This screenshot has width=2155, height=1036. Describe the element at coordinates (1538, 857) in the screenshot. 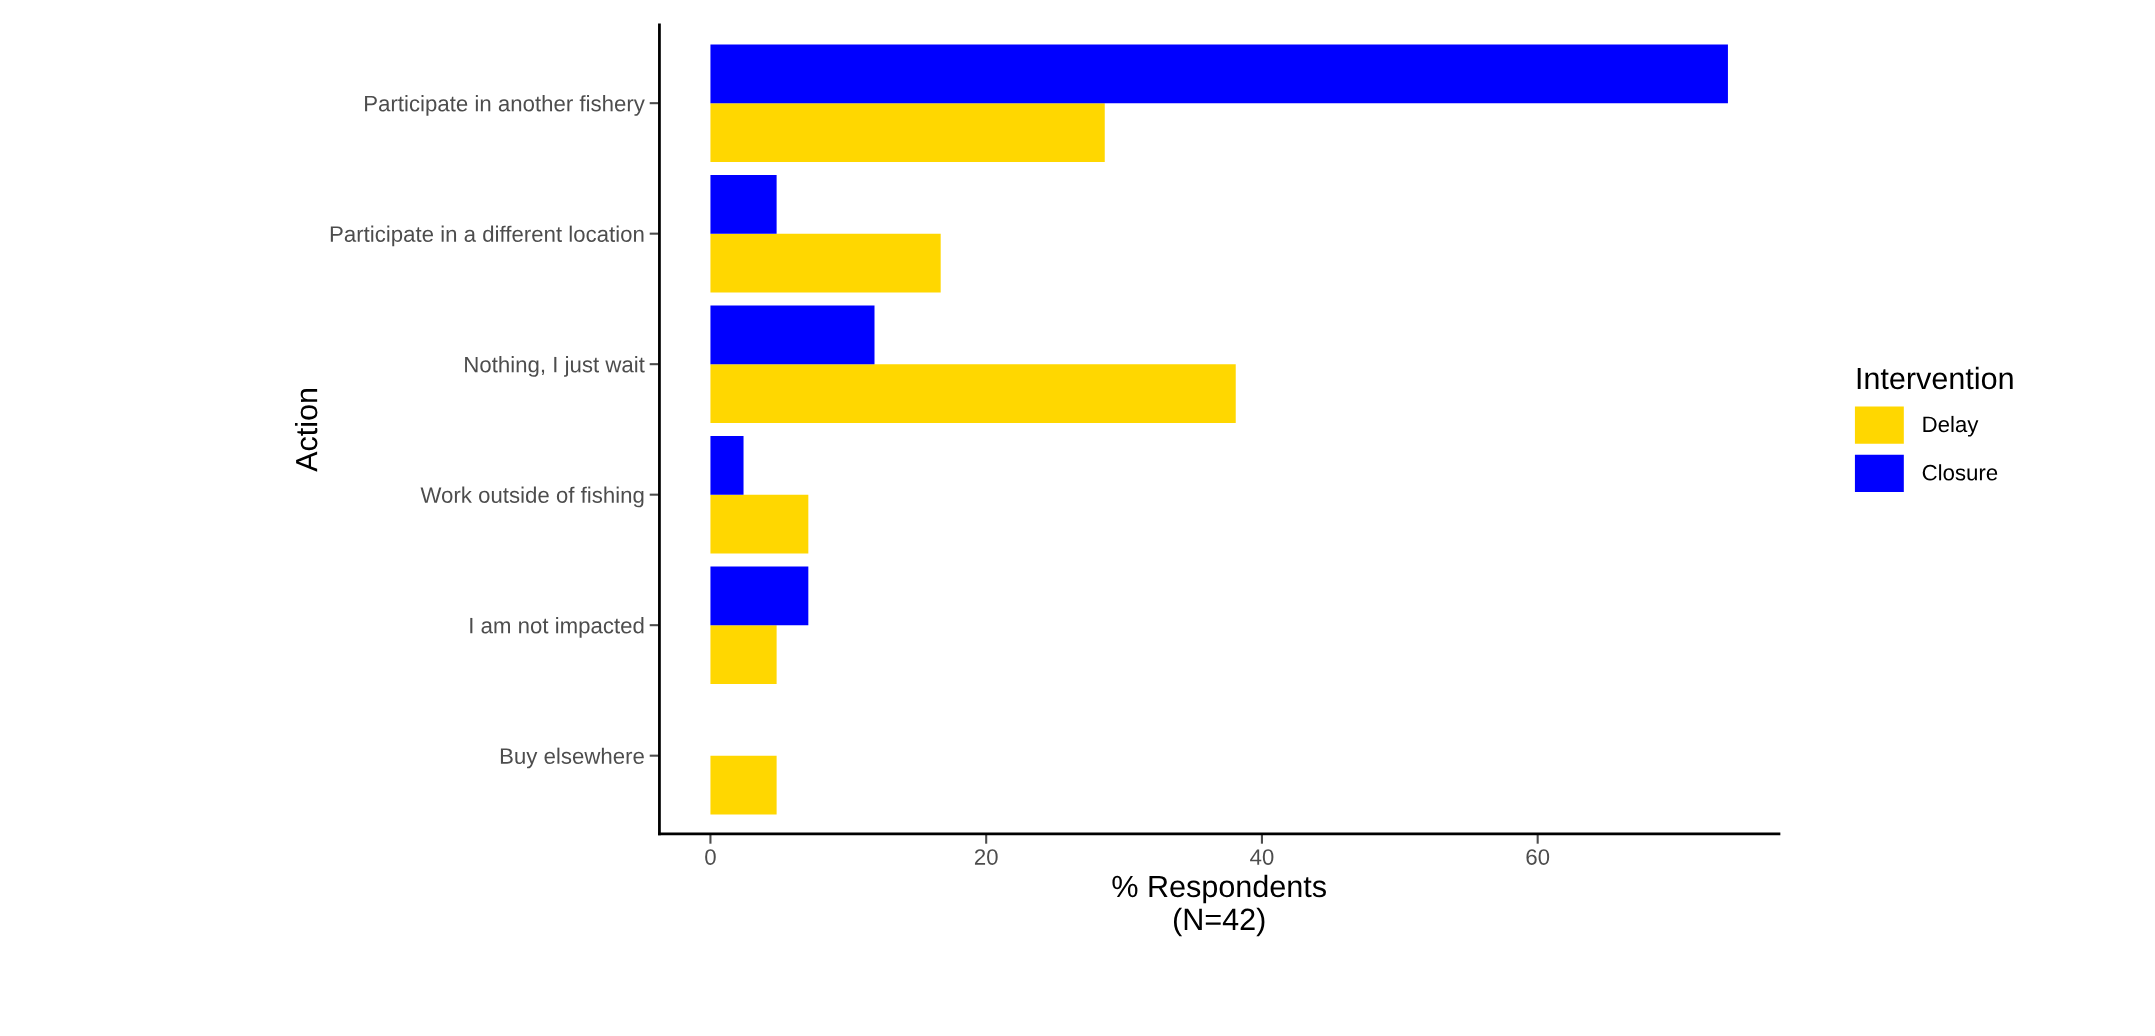

I see `x-tick-label: 60` at that location.